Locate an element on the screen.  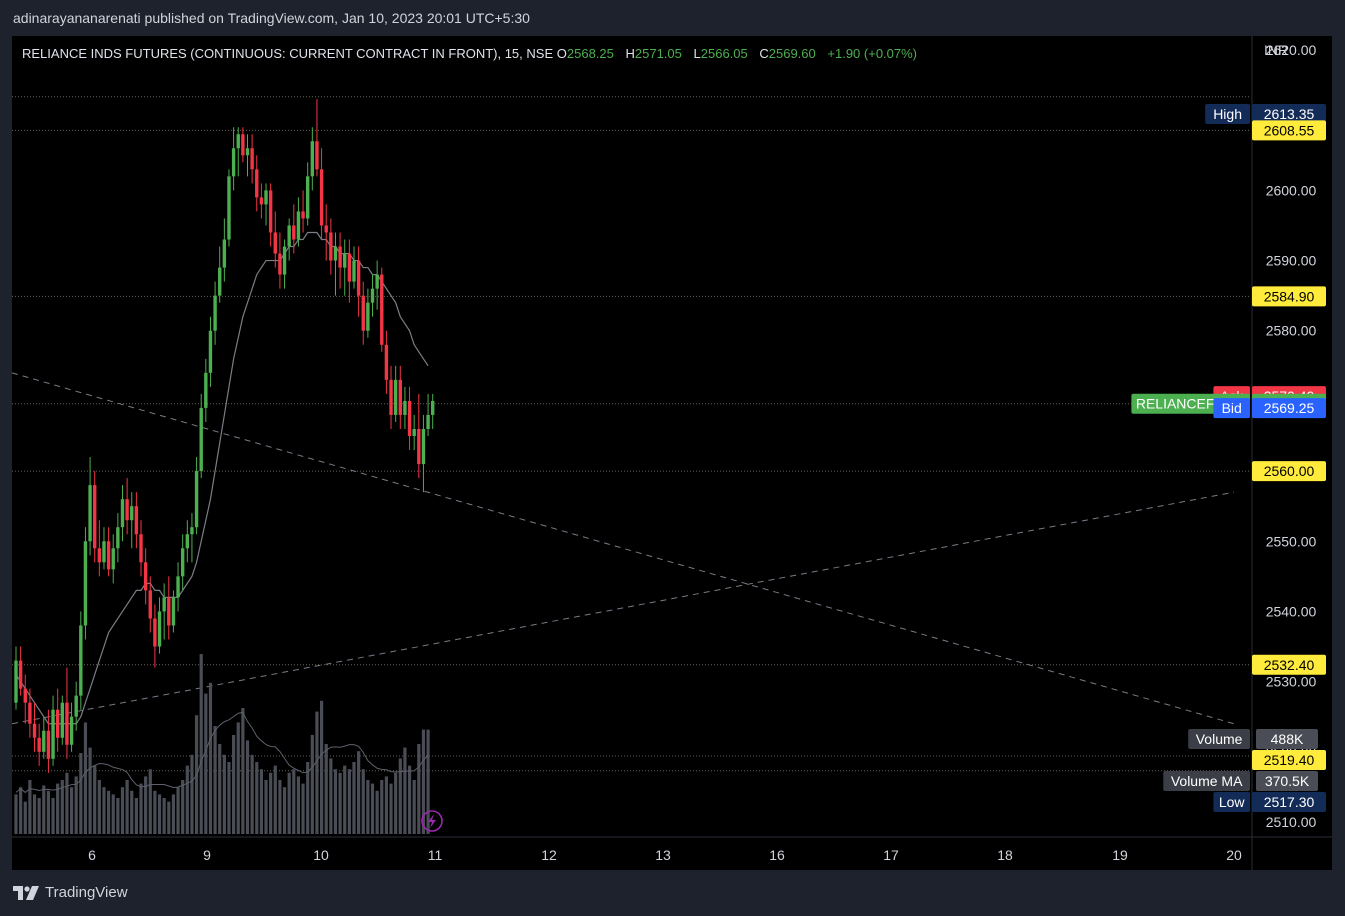
price-tag-2532.40: 2532.40 is located at coordinates (1289, 665).